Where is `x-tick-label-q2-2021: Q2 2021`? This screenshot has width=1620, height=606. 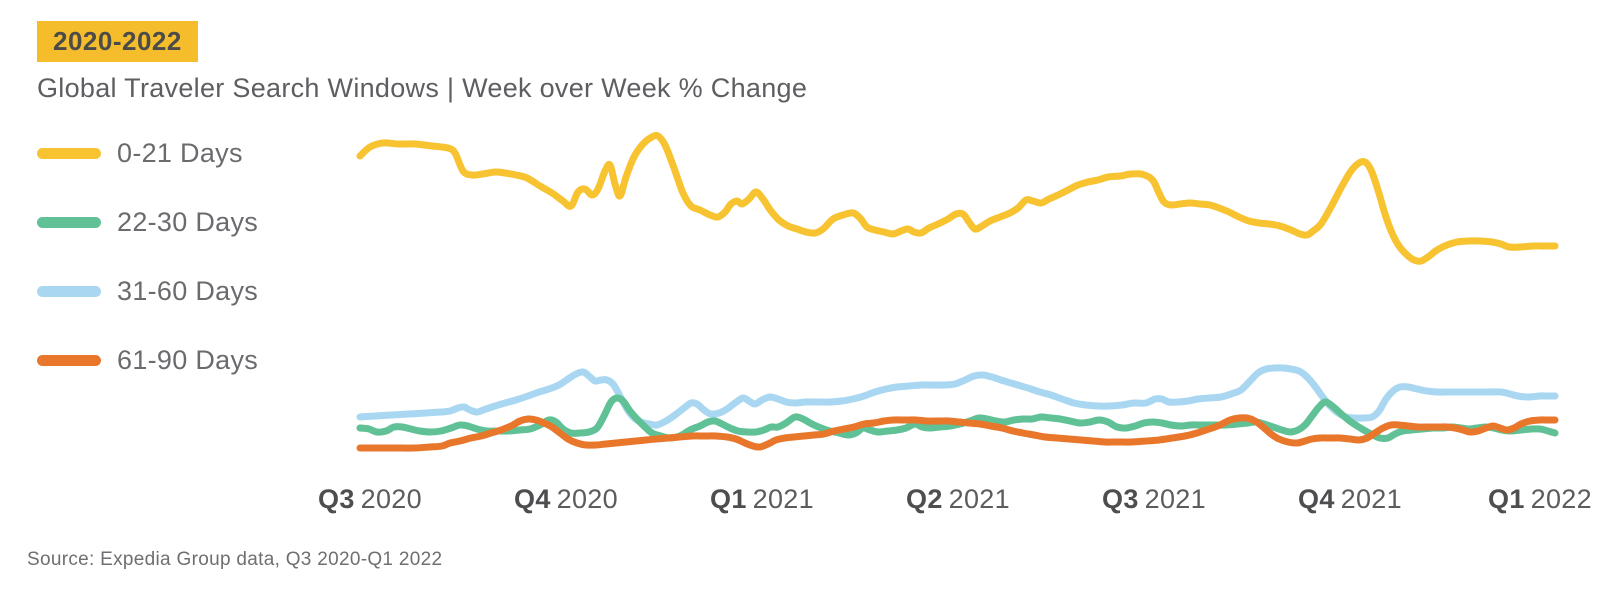
x-tick-label-q2-2021: Q2 2021 is located at coordinates (958, 499).